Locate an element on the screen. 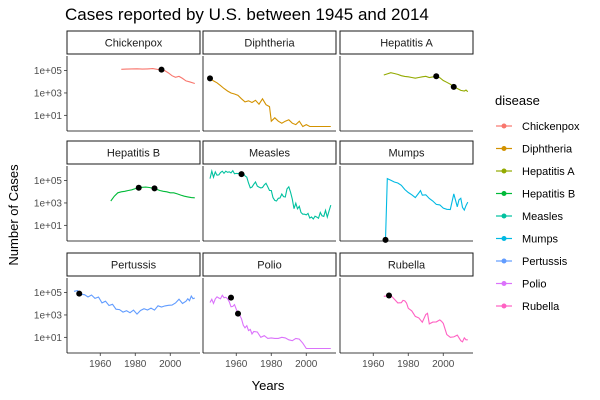  legend-item-chickenpox: Chickenpox is located at coordinates (538, 127).